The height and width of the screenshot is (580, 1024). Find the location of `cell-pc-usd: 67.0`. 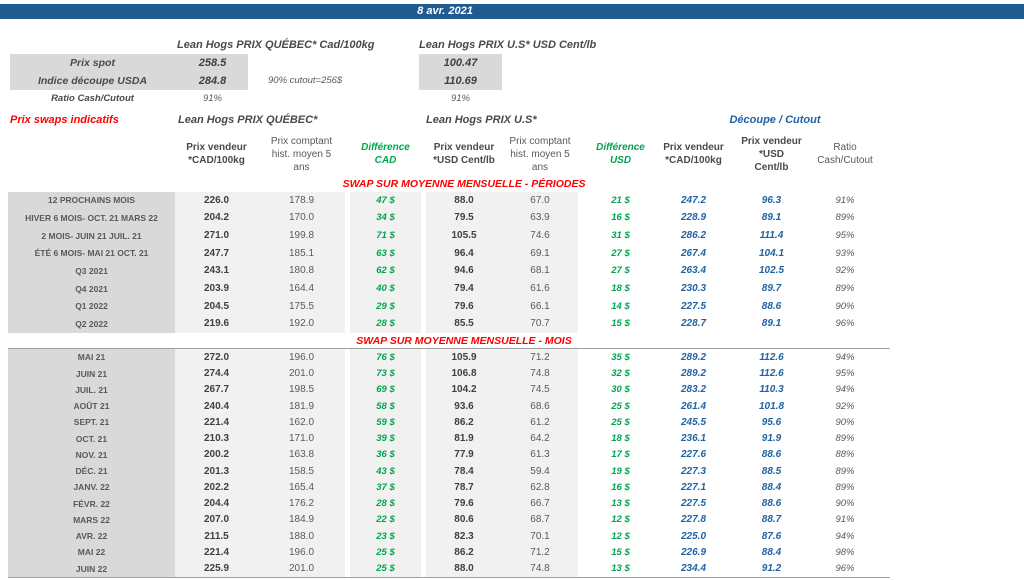

cell-pc-usd: 67.0 is located at coordinates (540, 200).